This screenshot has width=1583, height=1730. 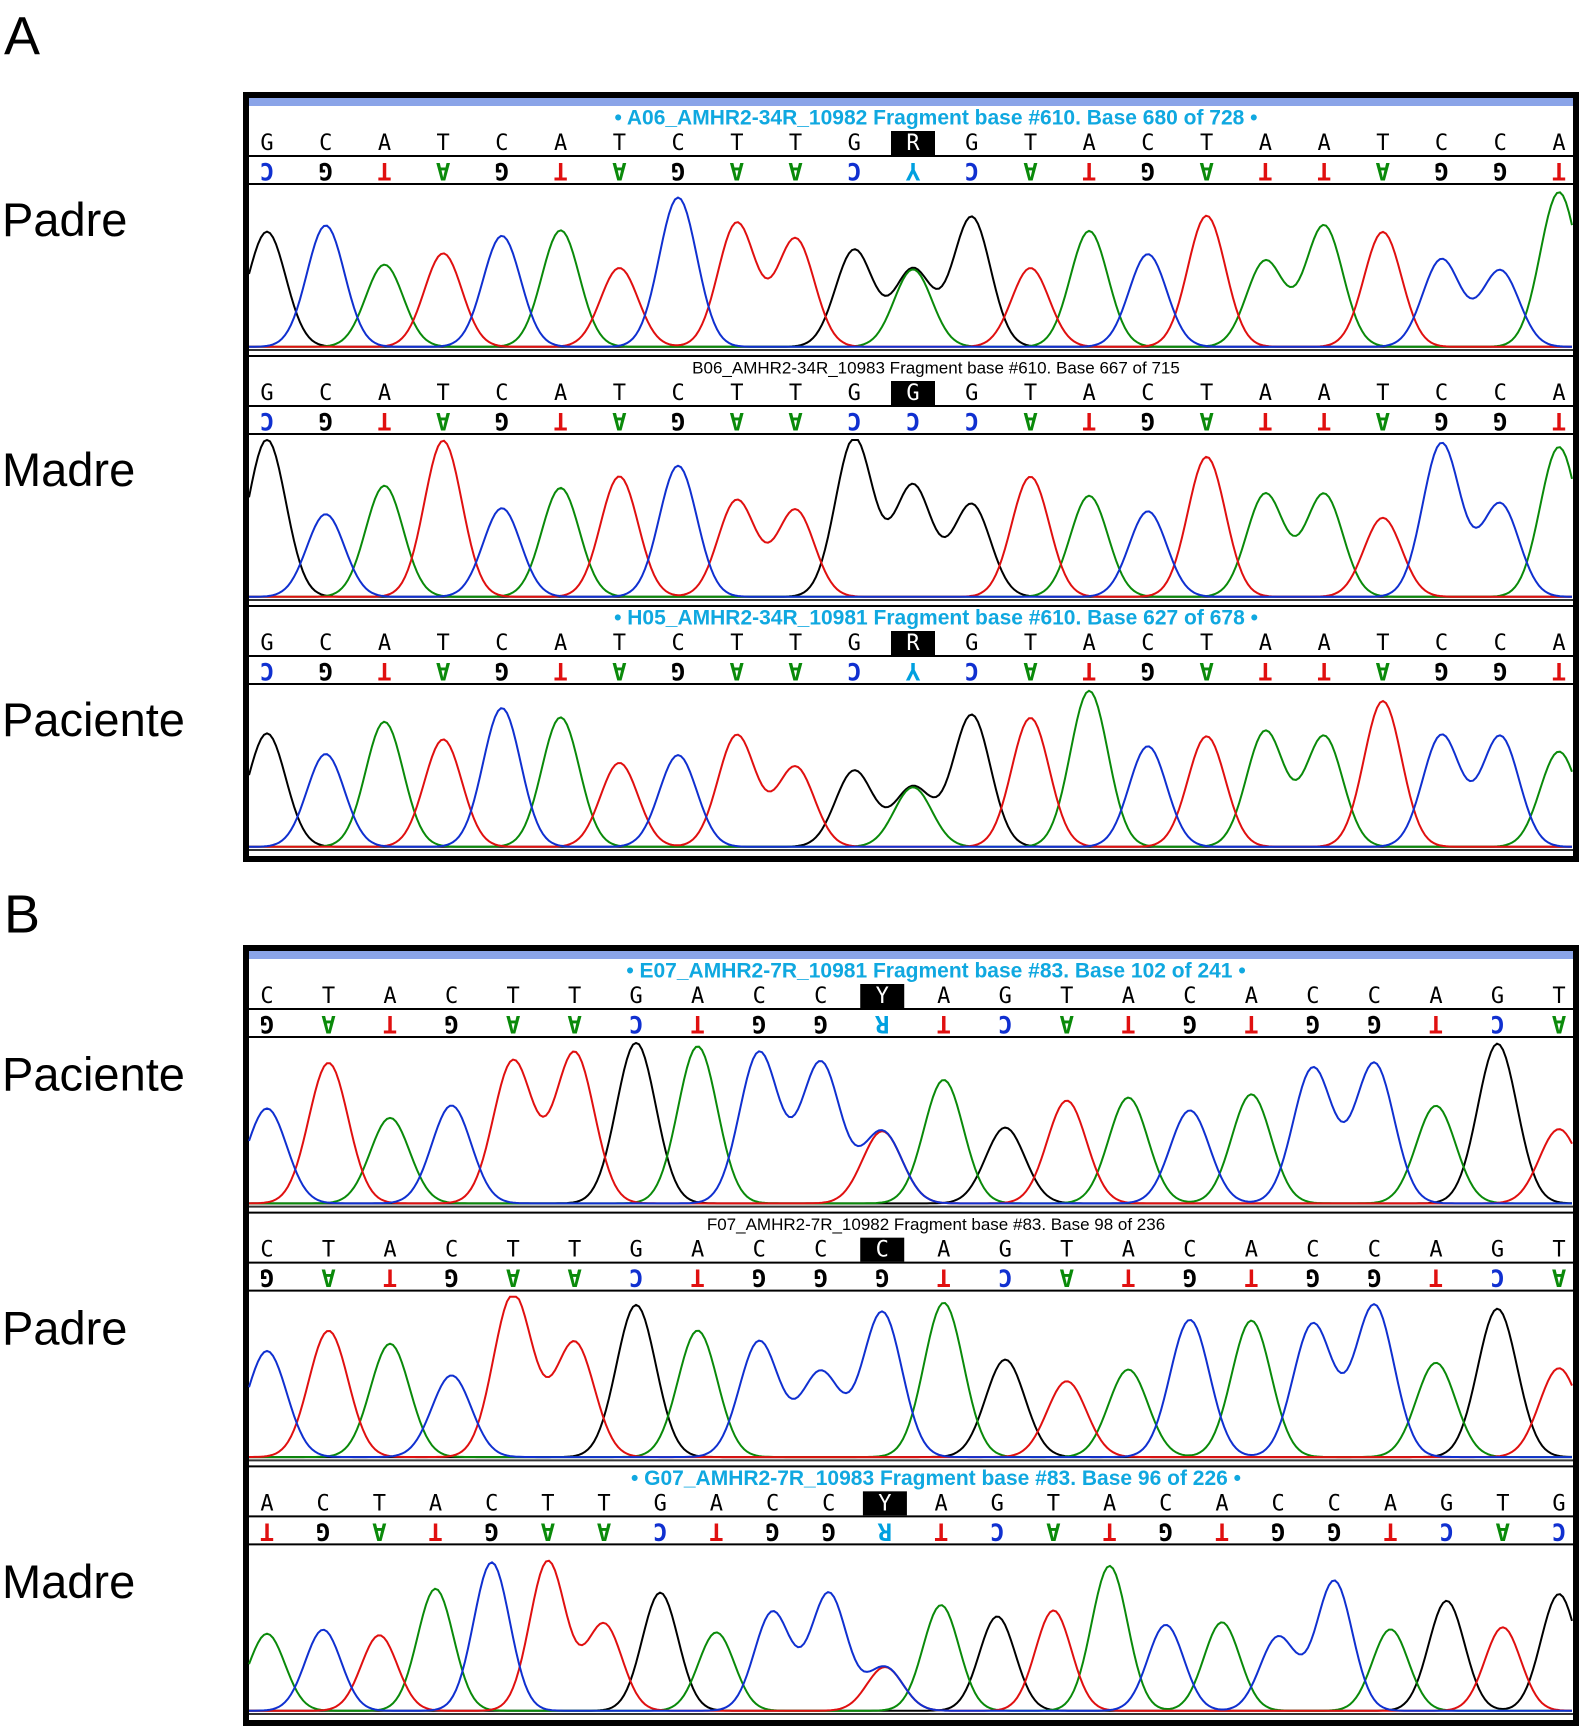 I want to click on selected-base-box, so click(x=913, y=143).